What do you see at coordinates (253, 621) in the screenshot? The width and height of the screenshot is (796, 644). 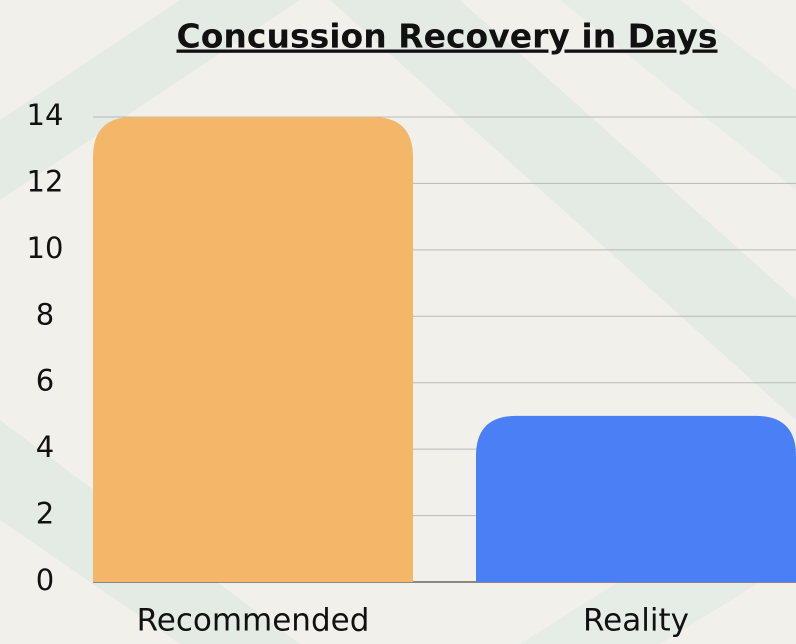 I see `x-tick-label: Recommended` at bounding box center [253, 621].